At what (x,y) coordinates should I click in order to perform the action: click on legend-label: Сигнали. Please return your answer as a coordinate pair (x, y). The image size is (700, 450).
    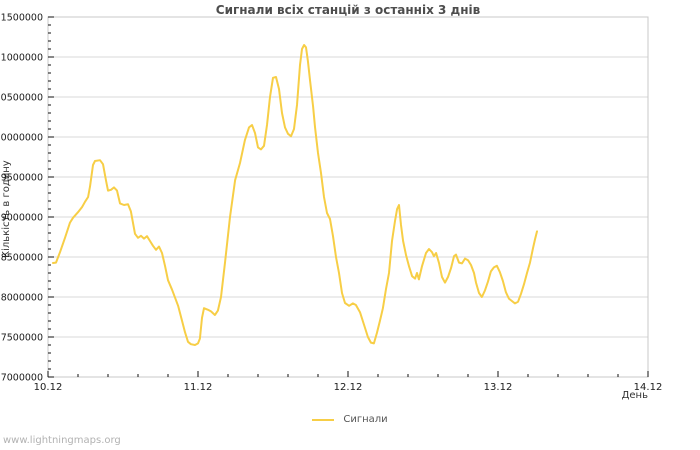
    Looking at the image, I should click on (365, 419).